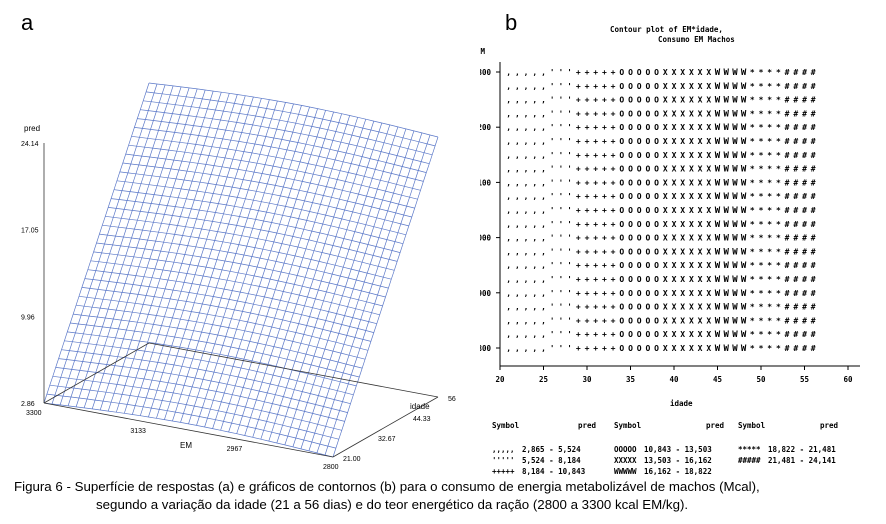 This screenshot has width=886, height=524. What do you see at coordinates (829, 425) in the screenshot?
I see `legend-header-pred-3: pred` at bounding box center [829, 425].